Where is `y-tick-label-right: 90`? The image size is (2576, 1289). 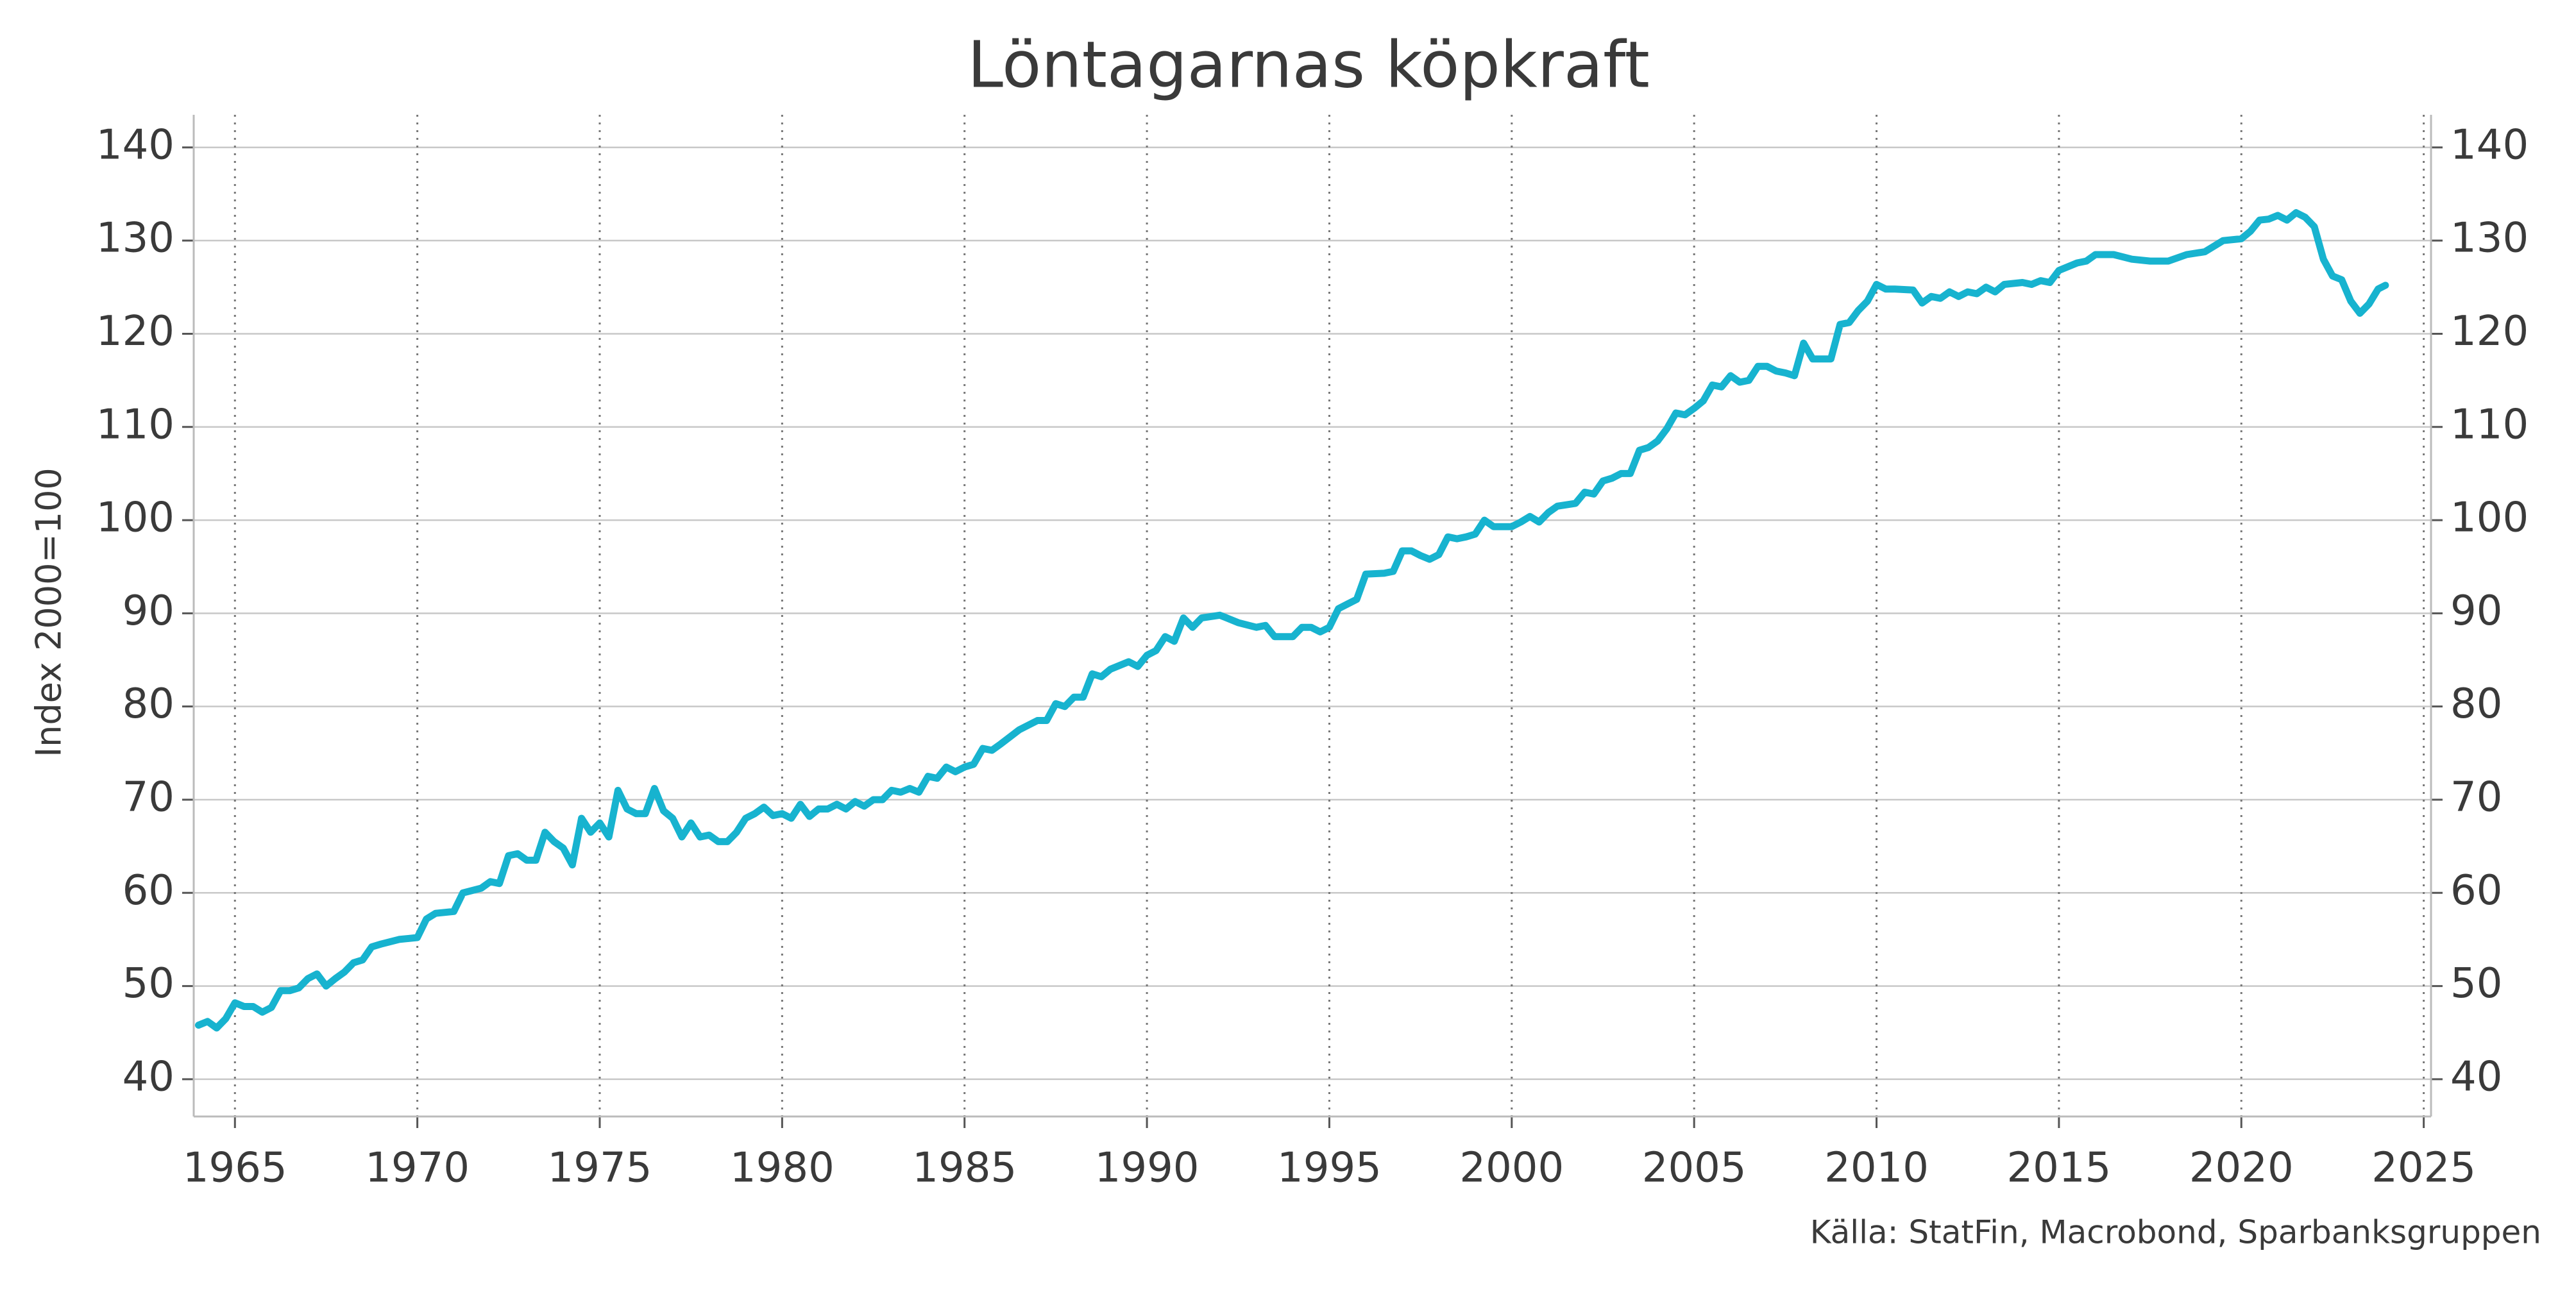 y-tick-label-right: 90 is located at coordinates (2476, 611).